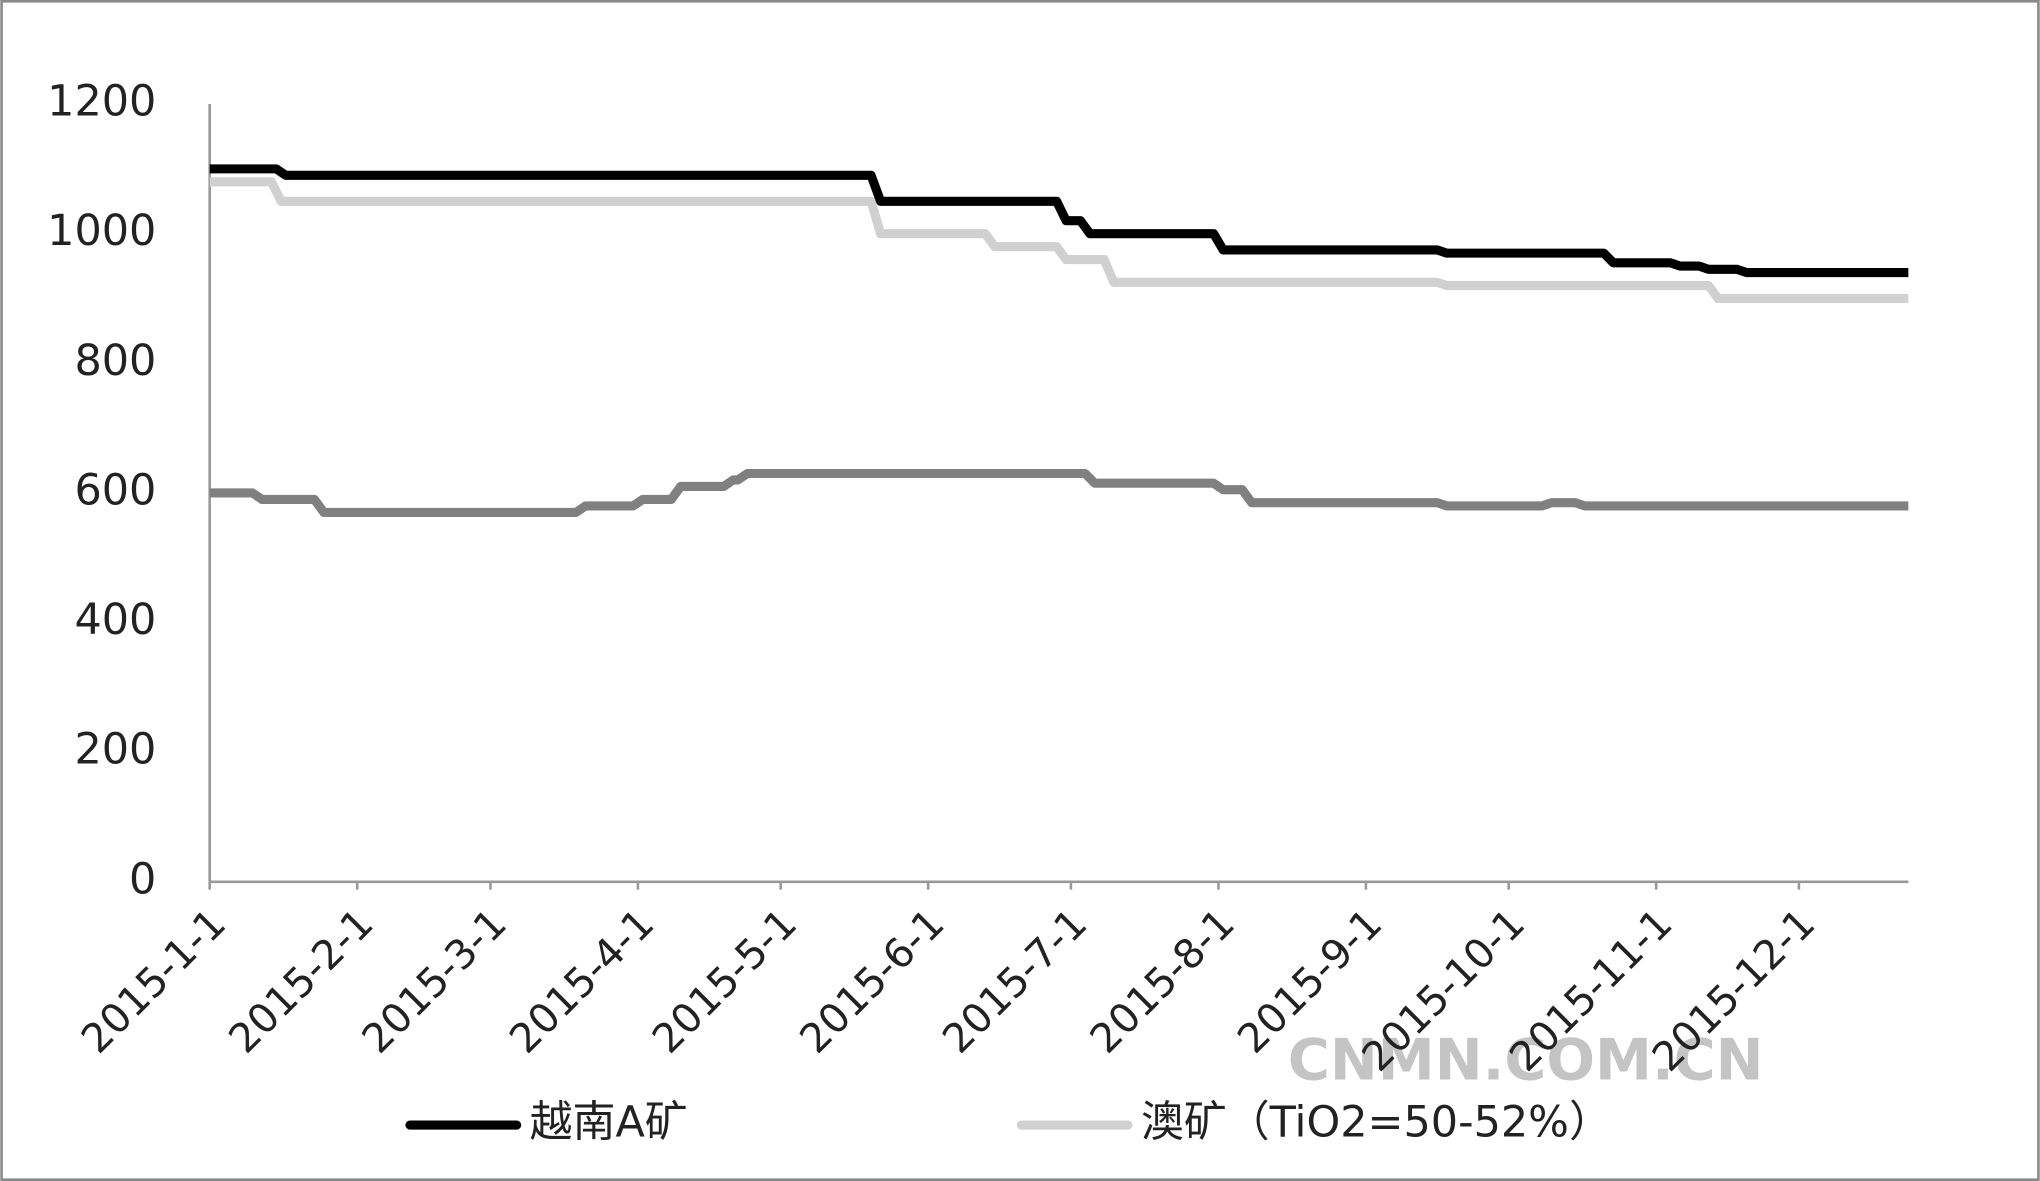 Image resolution: width=2040 pixels, height=1181 pixels. I want to click on y-tick-label: 1000, so click(101, 231).